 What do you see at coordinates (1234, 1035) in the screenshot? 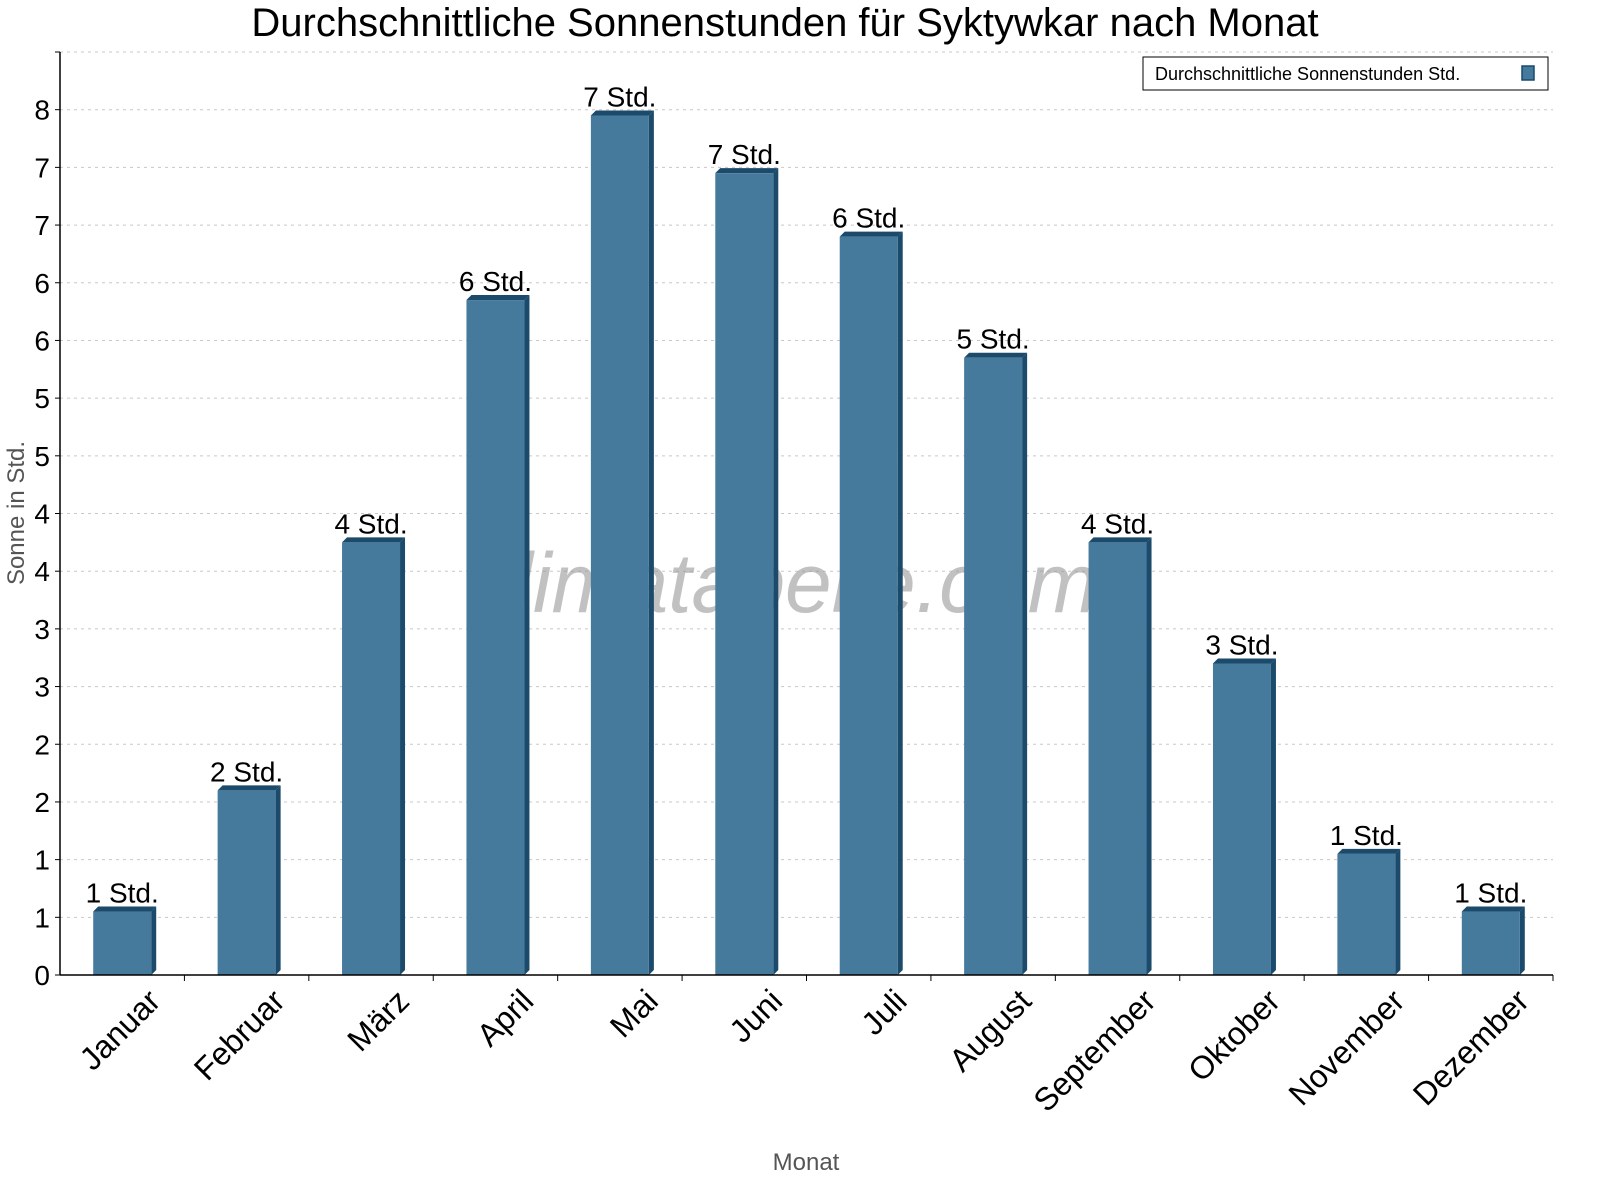
I see `x-tick-label: Oktober` at bounding box center [1234, 1035].